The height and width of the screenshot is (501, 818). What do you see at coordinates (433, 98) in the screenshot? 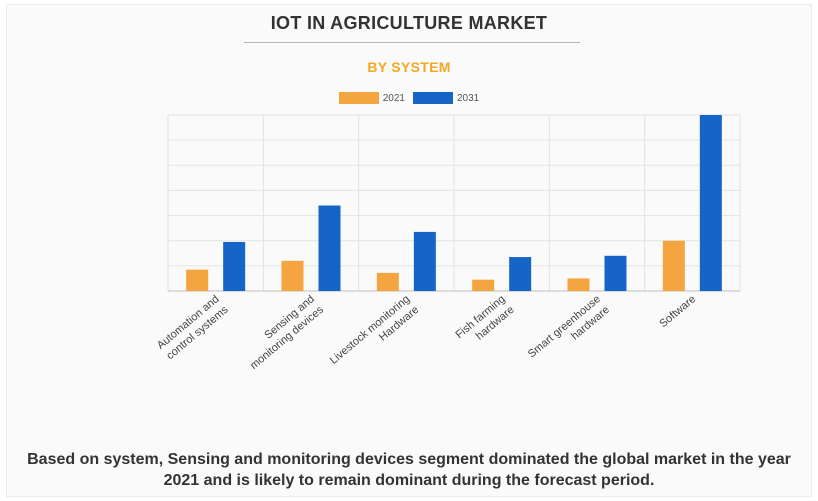
I see `legend-swatch-2031` at bounding box center [433, 98].